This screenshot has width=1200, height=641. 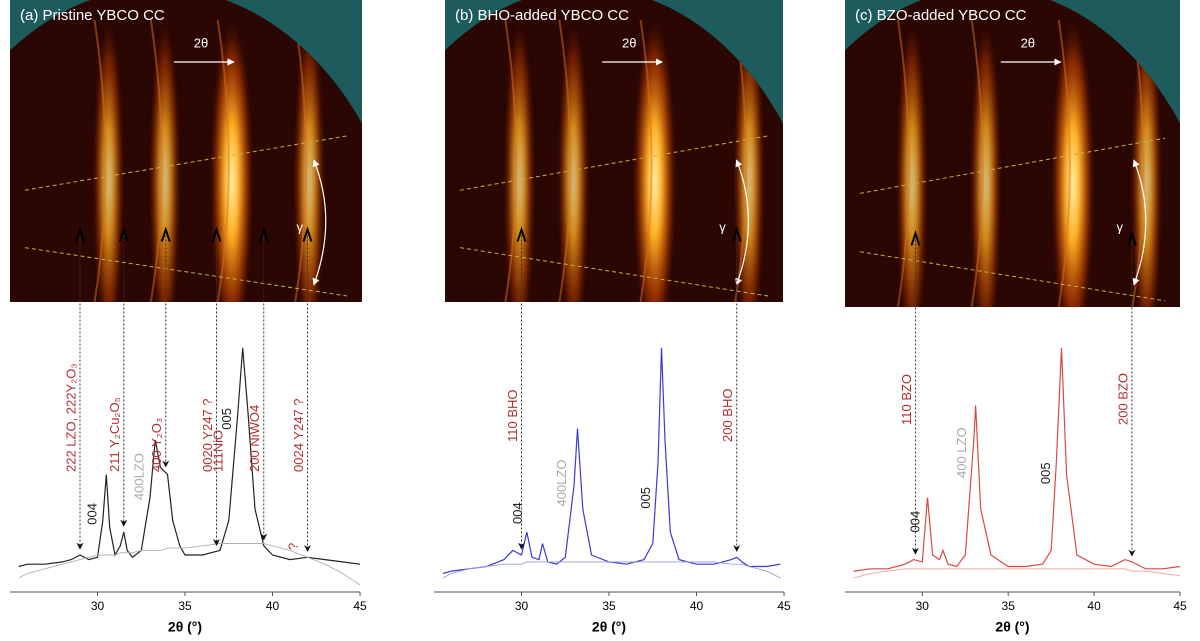 I want to click on image-title: (b) BHO-added YBCO CC, so click(x=542, y=15).